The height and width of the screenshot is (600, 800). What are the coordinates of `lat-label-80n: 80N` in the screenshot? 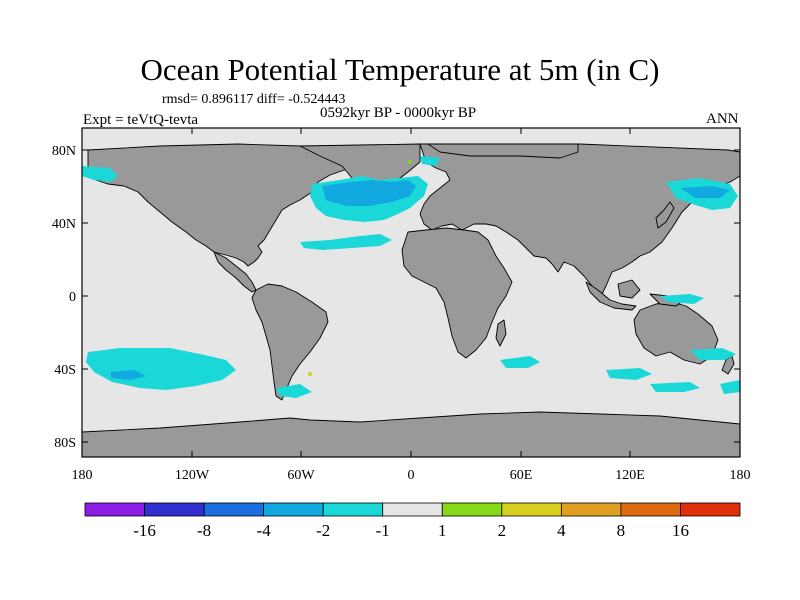 It's located at (64, 151).